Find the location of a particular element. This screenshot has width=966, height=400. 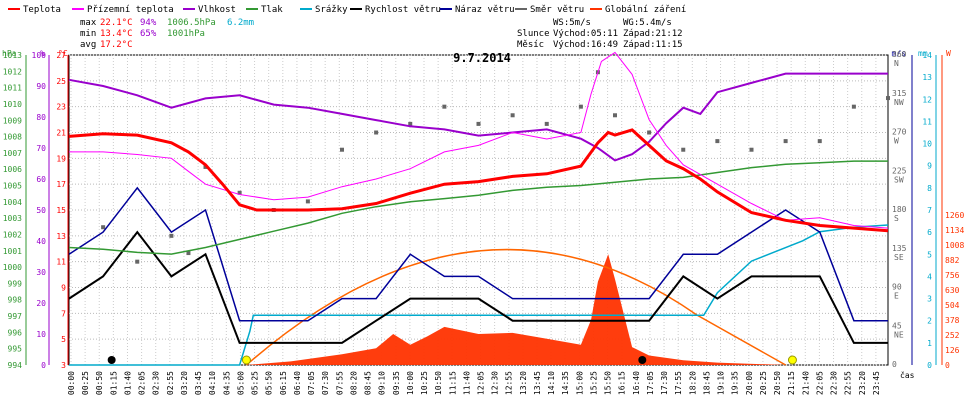

hpa-tick-label: 1004 is located at coordinates (12, 202).